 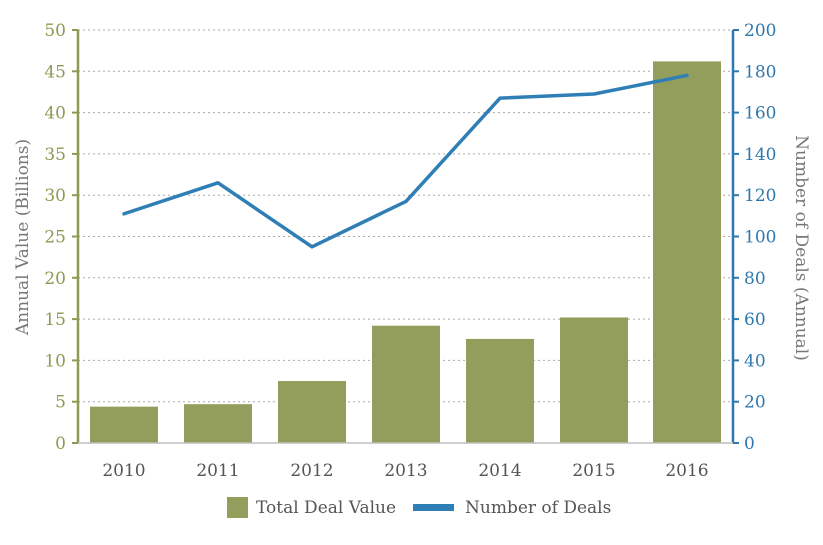 I want to click on left-tick-label: 45, so click(x=55, y=72).